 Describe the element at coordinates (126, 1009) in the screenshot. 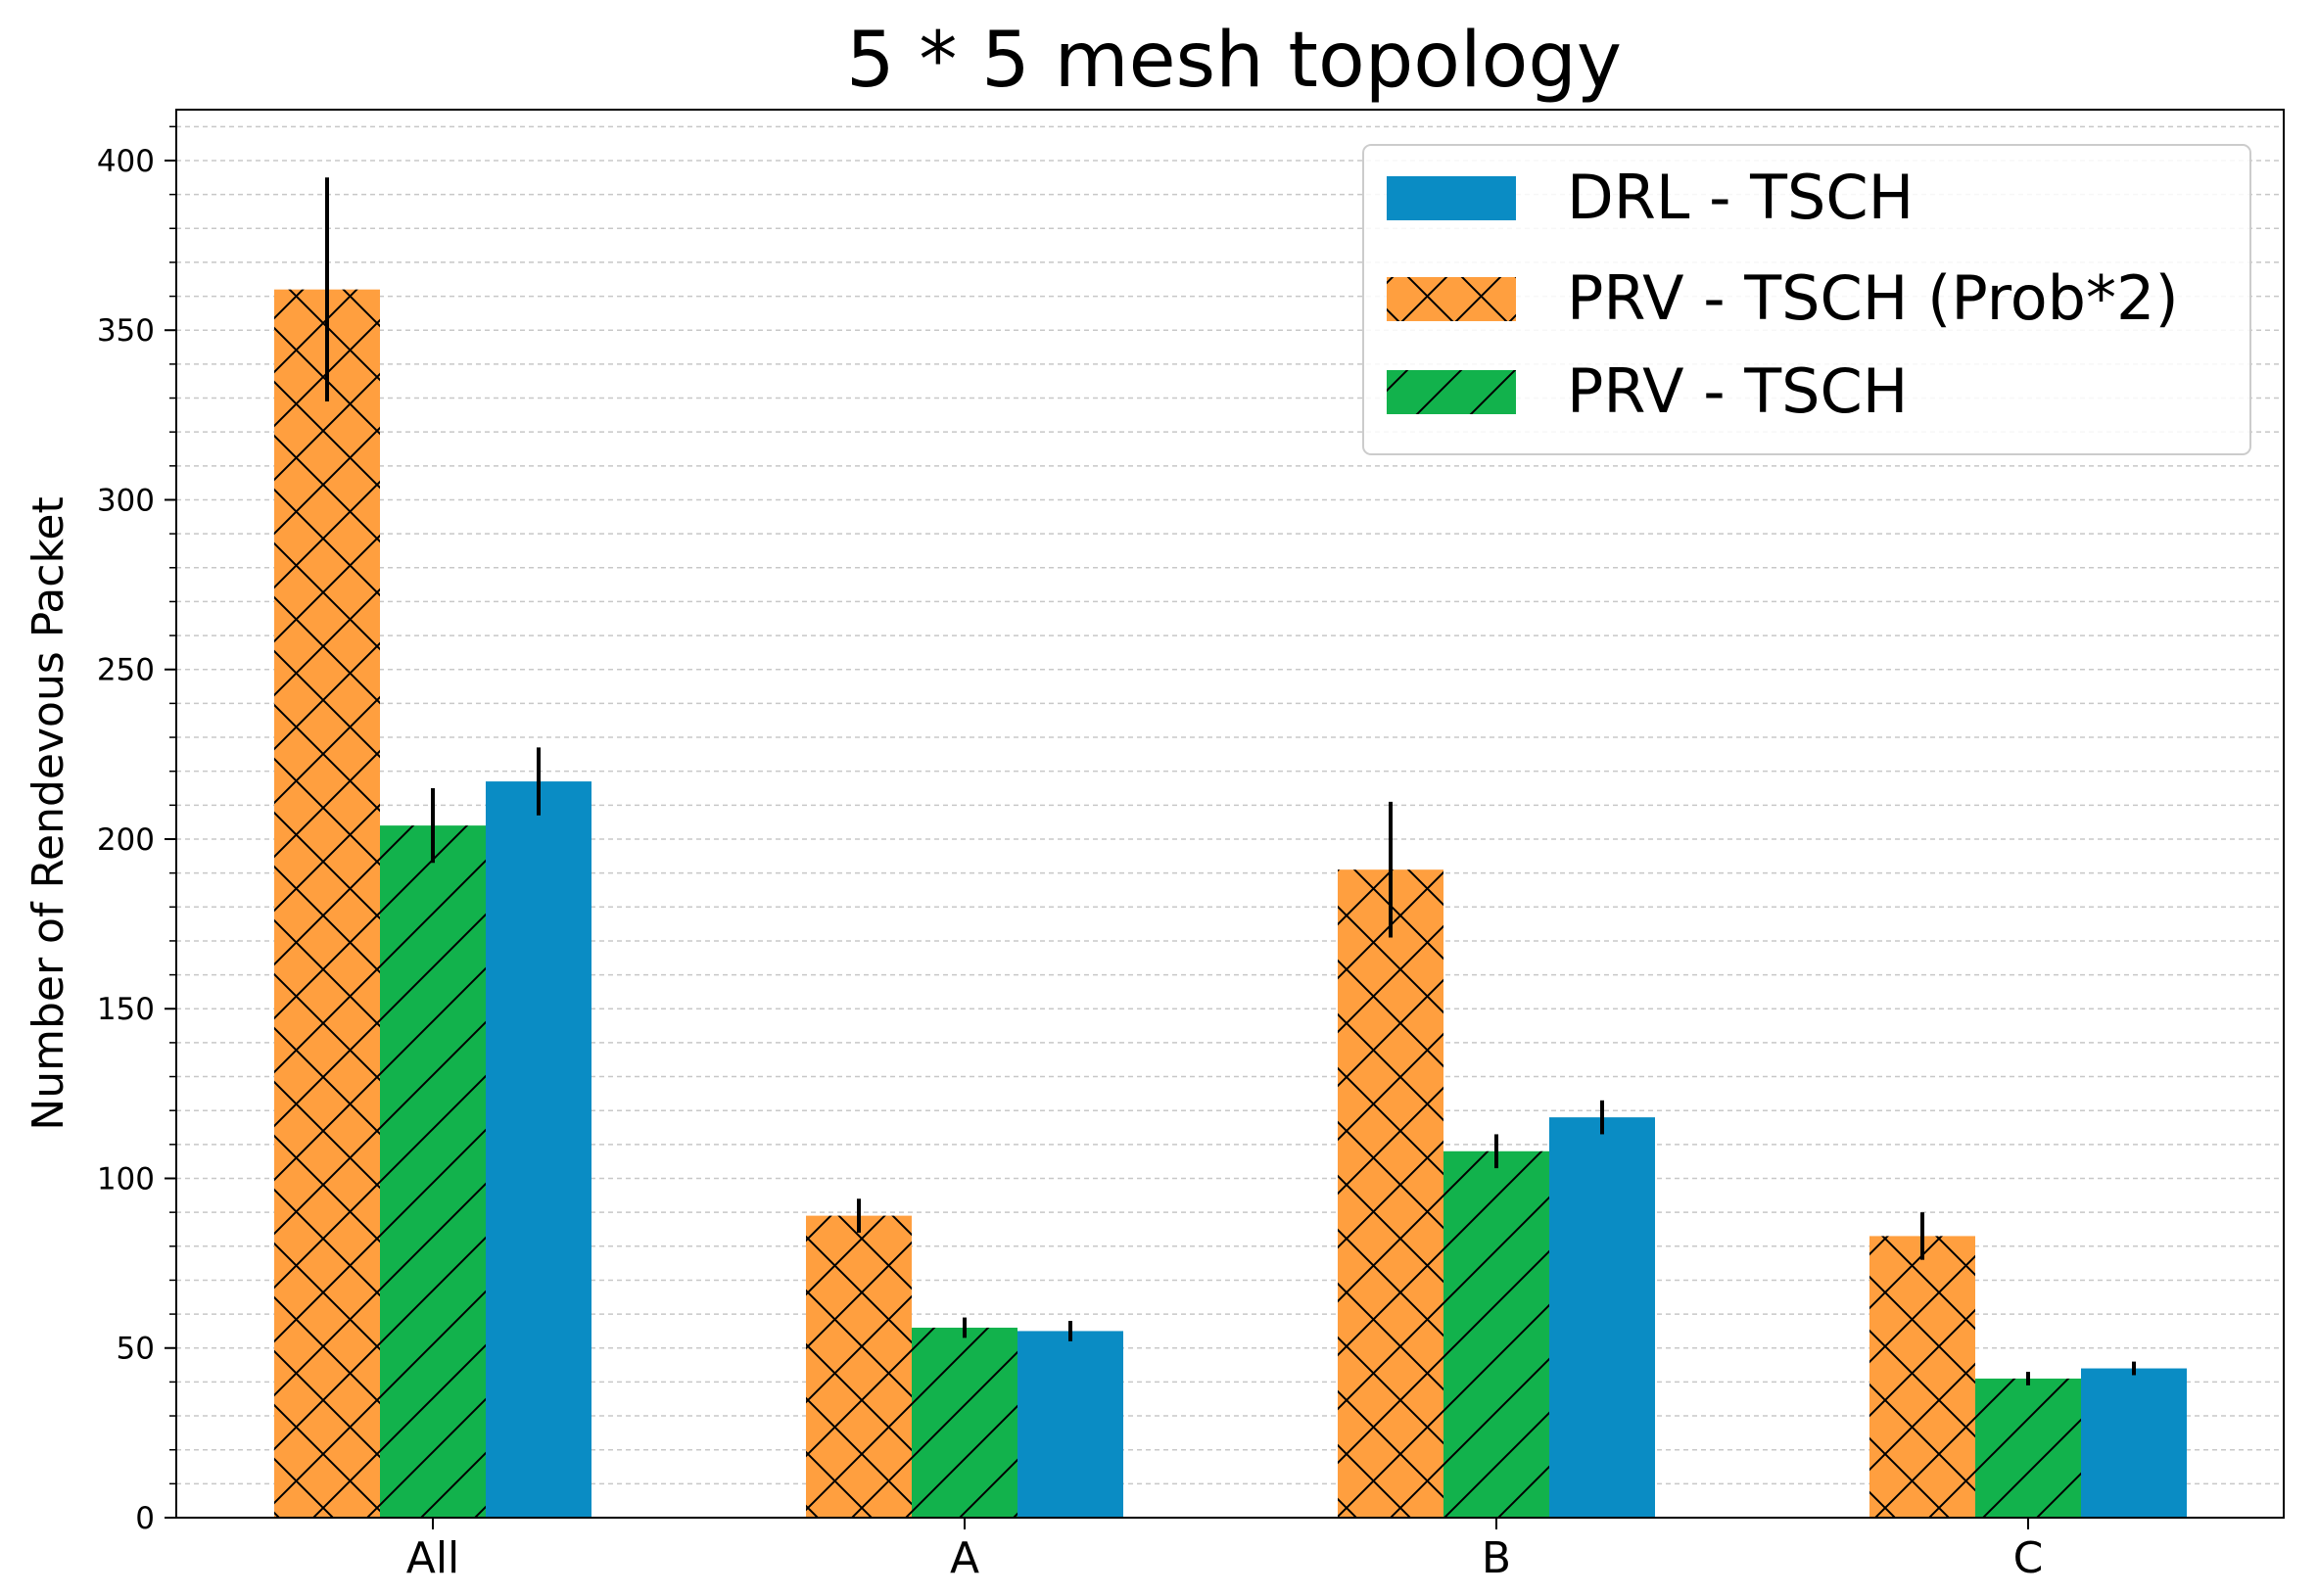

I see `y-tick-label: 150` at that location.